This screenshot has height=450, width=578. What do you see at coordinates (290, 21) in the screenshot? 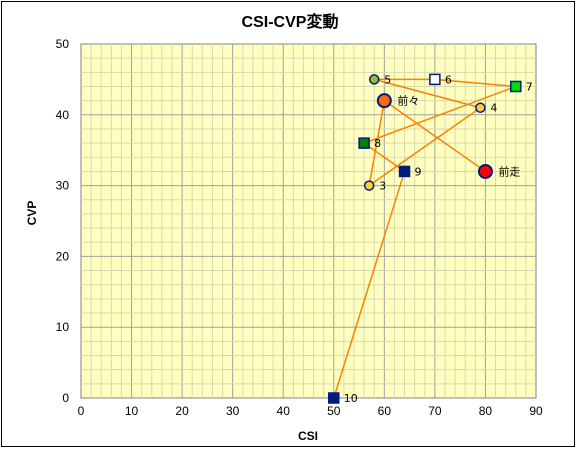
I see `chart-title: CSI-CVP変動` at bounding box center [290, 21].